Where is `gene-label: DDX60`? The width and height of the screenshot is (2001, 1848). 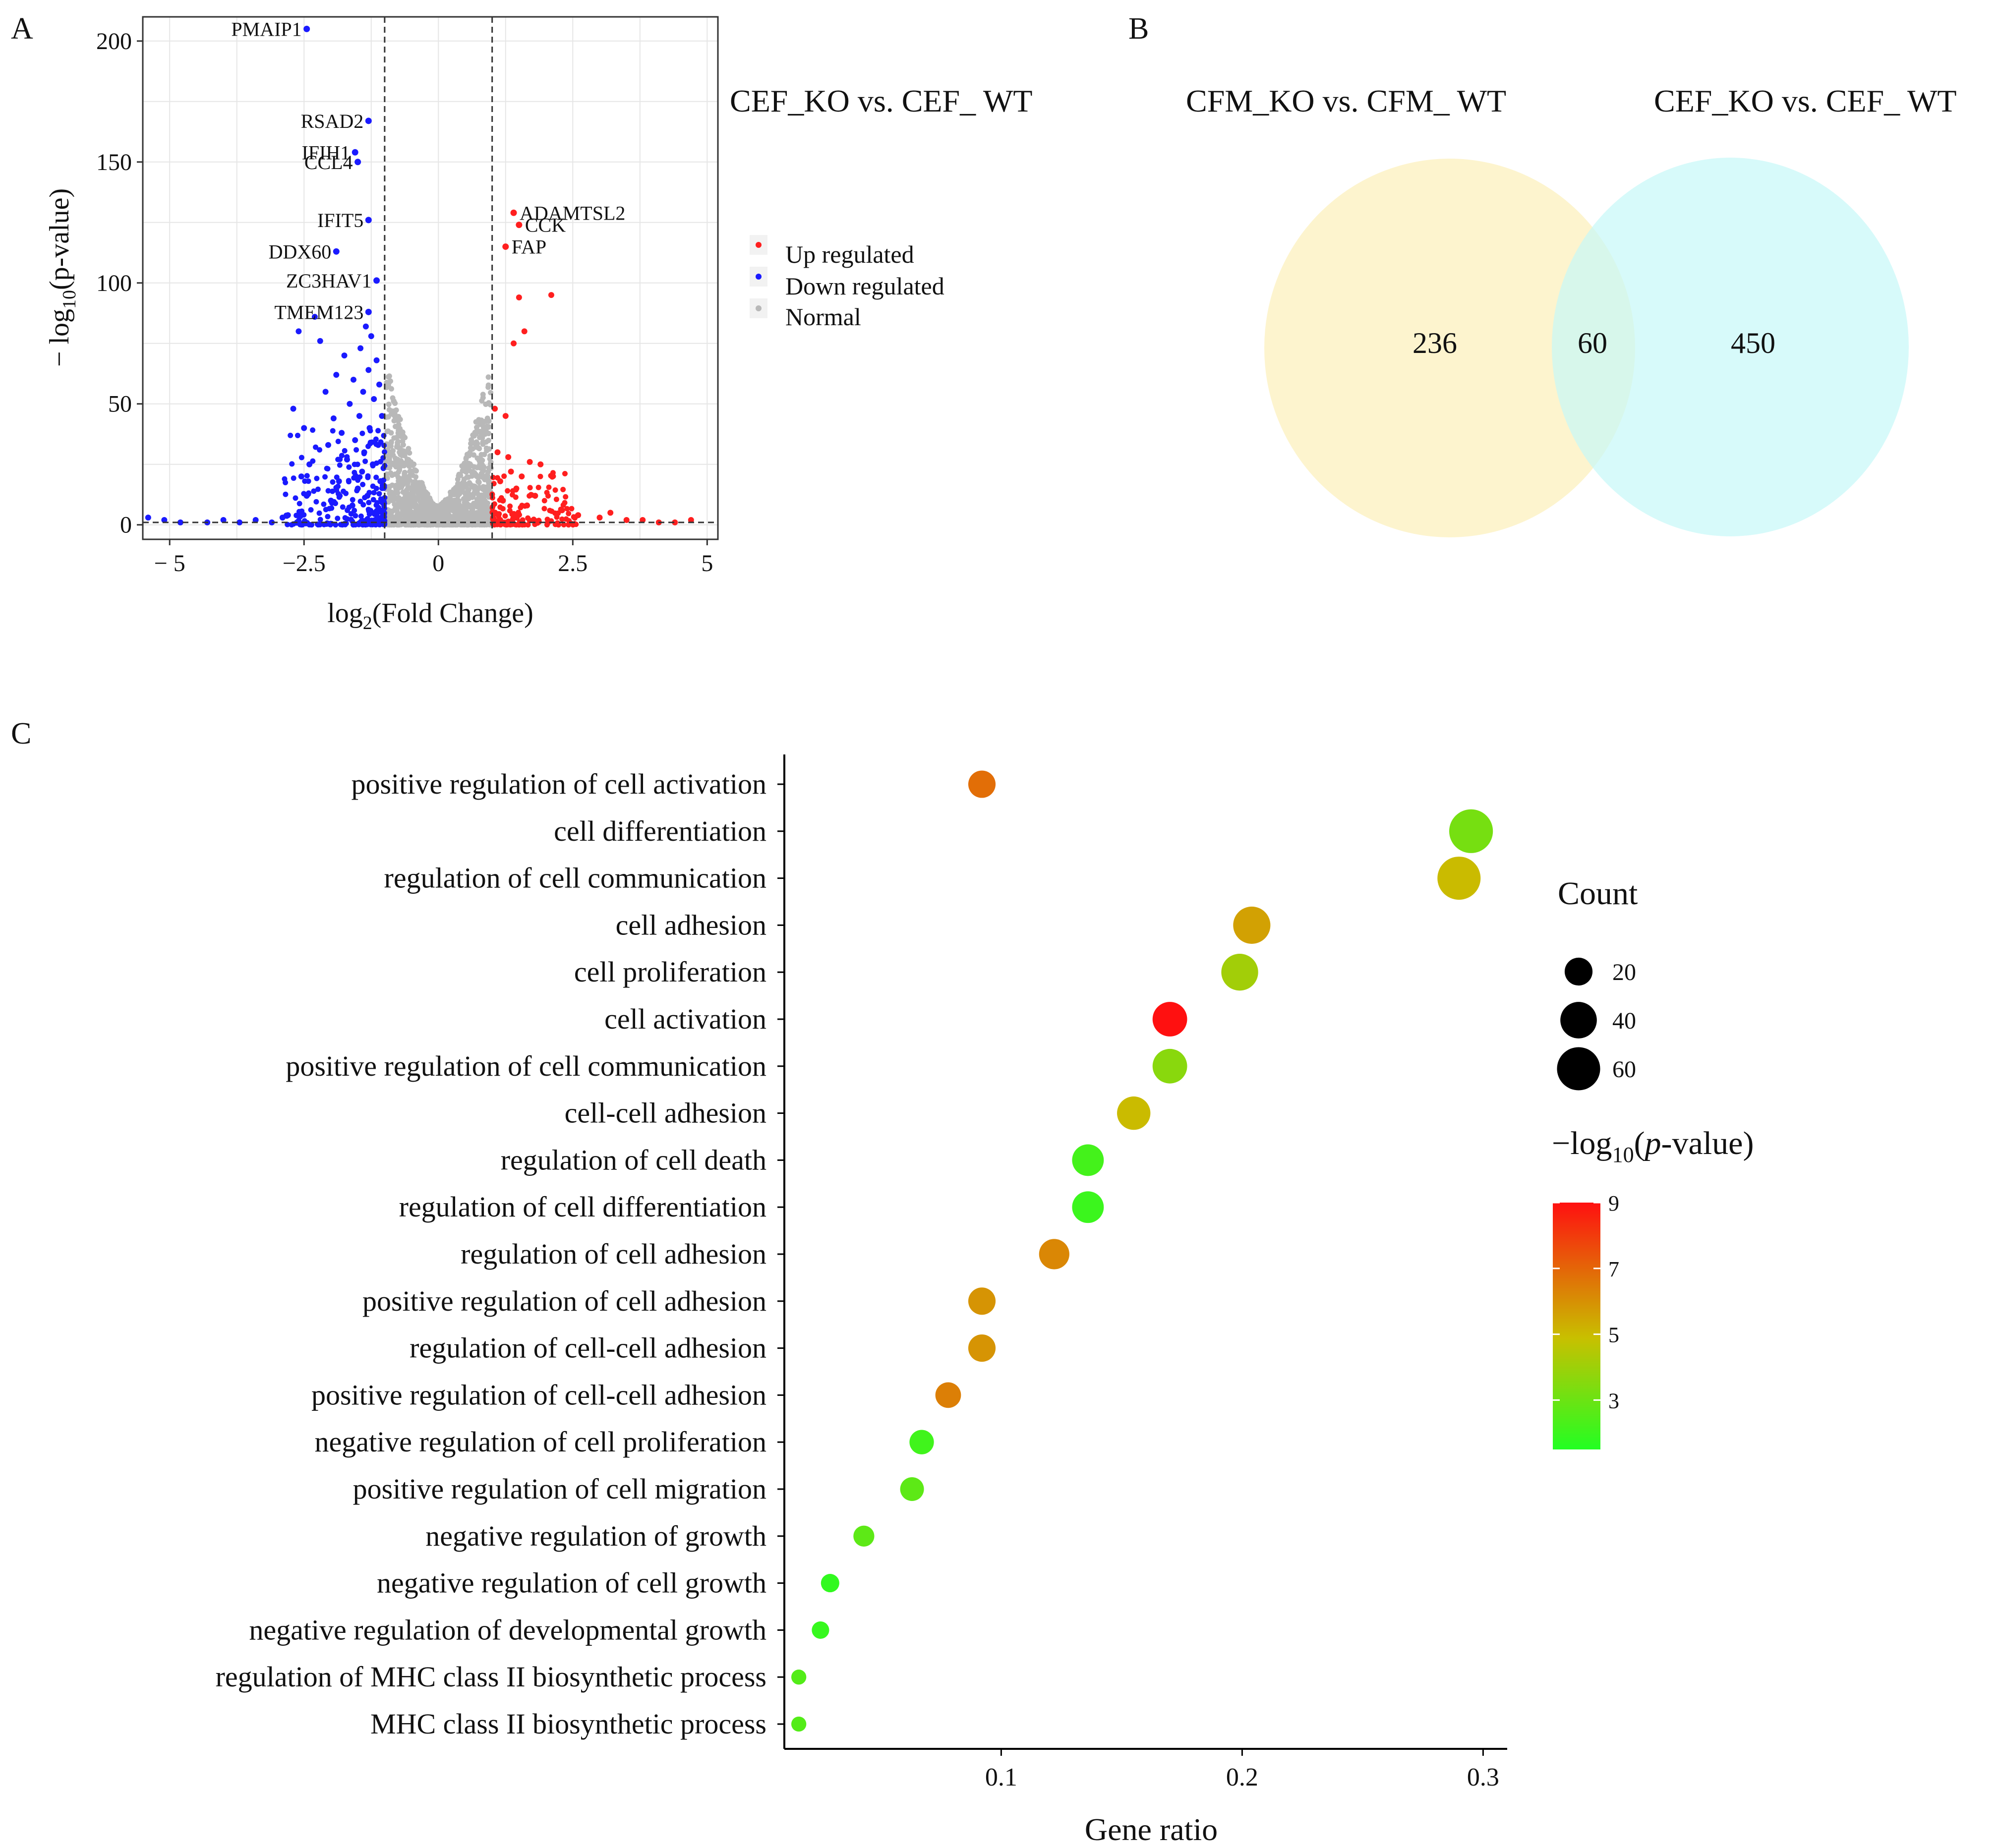 gene-label: DDX60 is located at coordinates (300, 251).